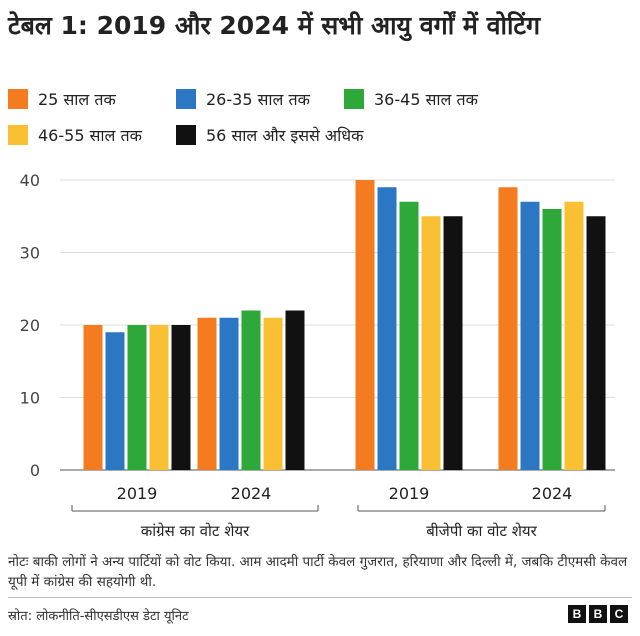 The image size is (640, 636). I want to click on y-tick-label: 20, so click(30, 325).